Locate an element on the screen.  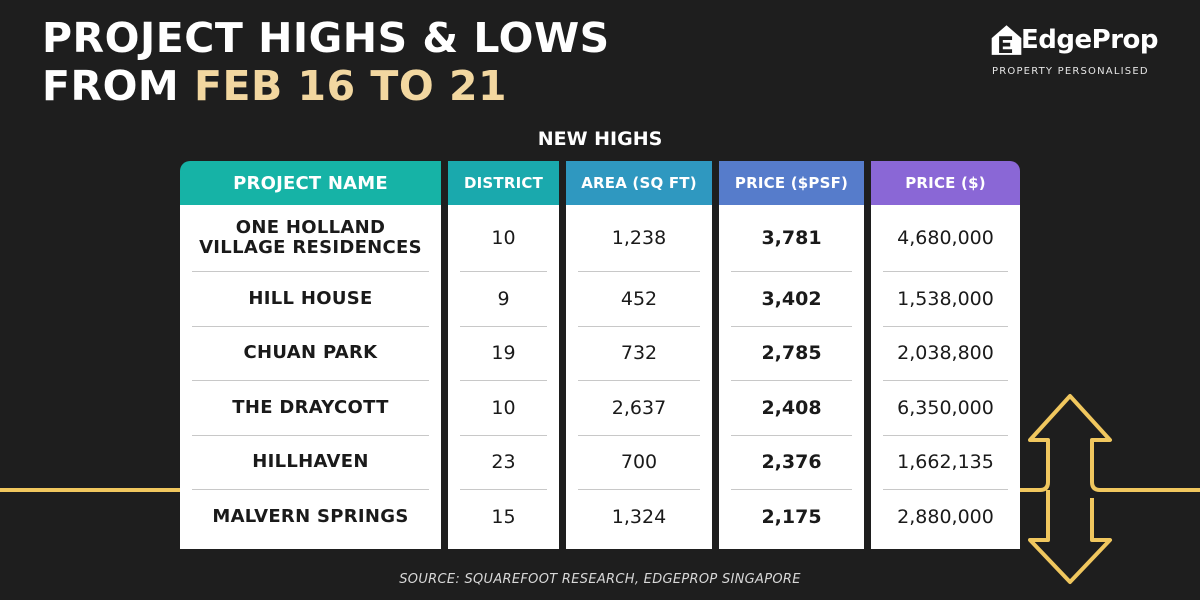
area-cell: 700 is located at coordinates (639, 463).